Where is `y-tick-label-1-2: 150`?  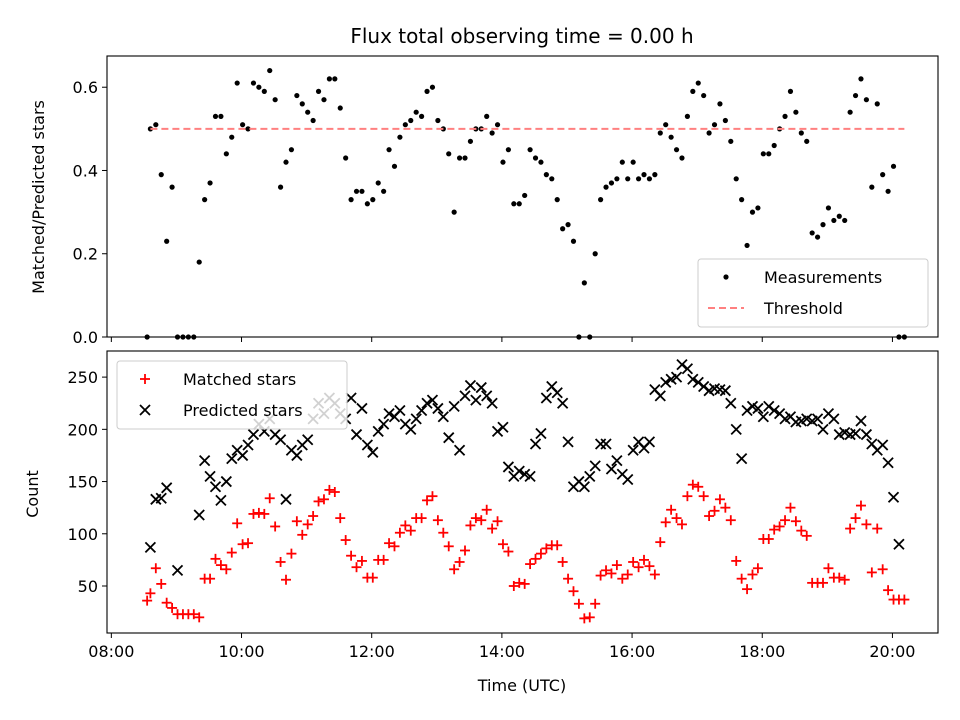 y-tick-label-1-2: 150 is located at coordinates (82, 482).